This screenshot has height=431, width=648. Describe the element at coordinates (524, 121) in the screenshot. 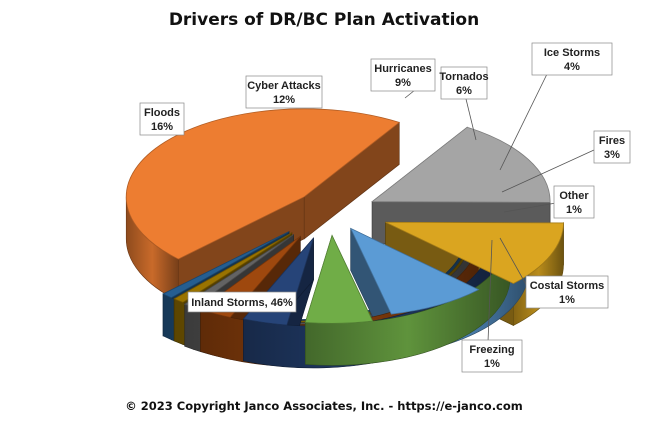

I see `leader-line-ice-storms` at that location.